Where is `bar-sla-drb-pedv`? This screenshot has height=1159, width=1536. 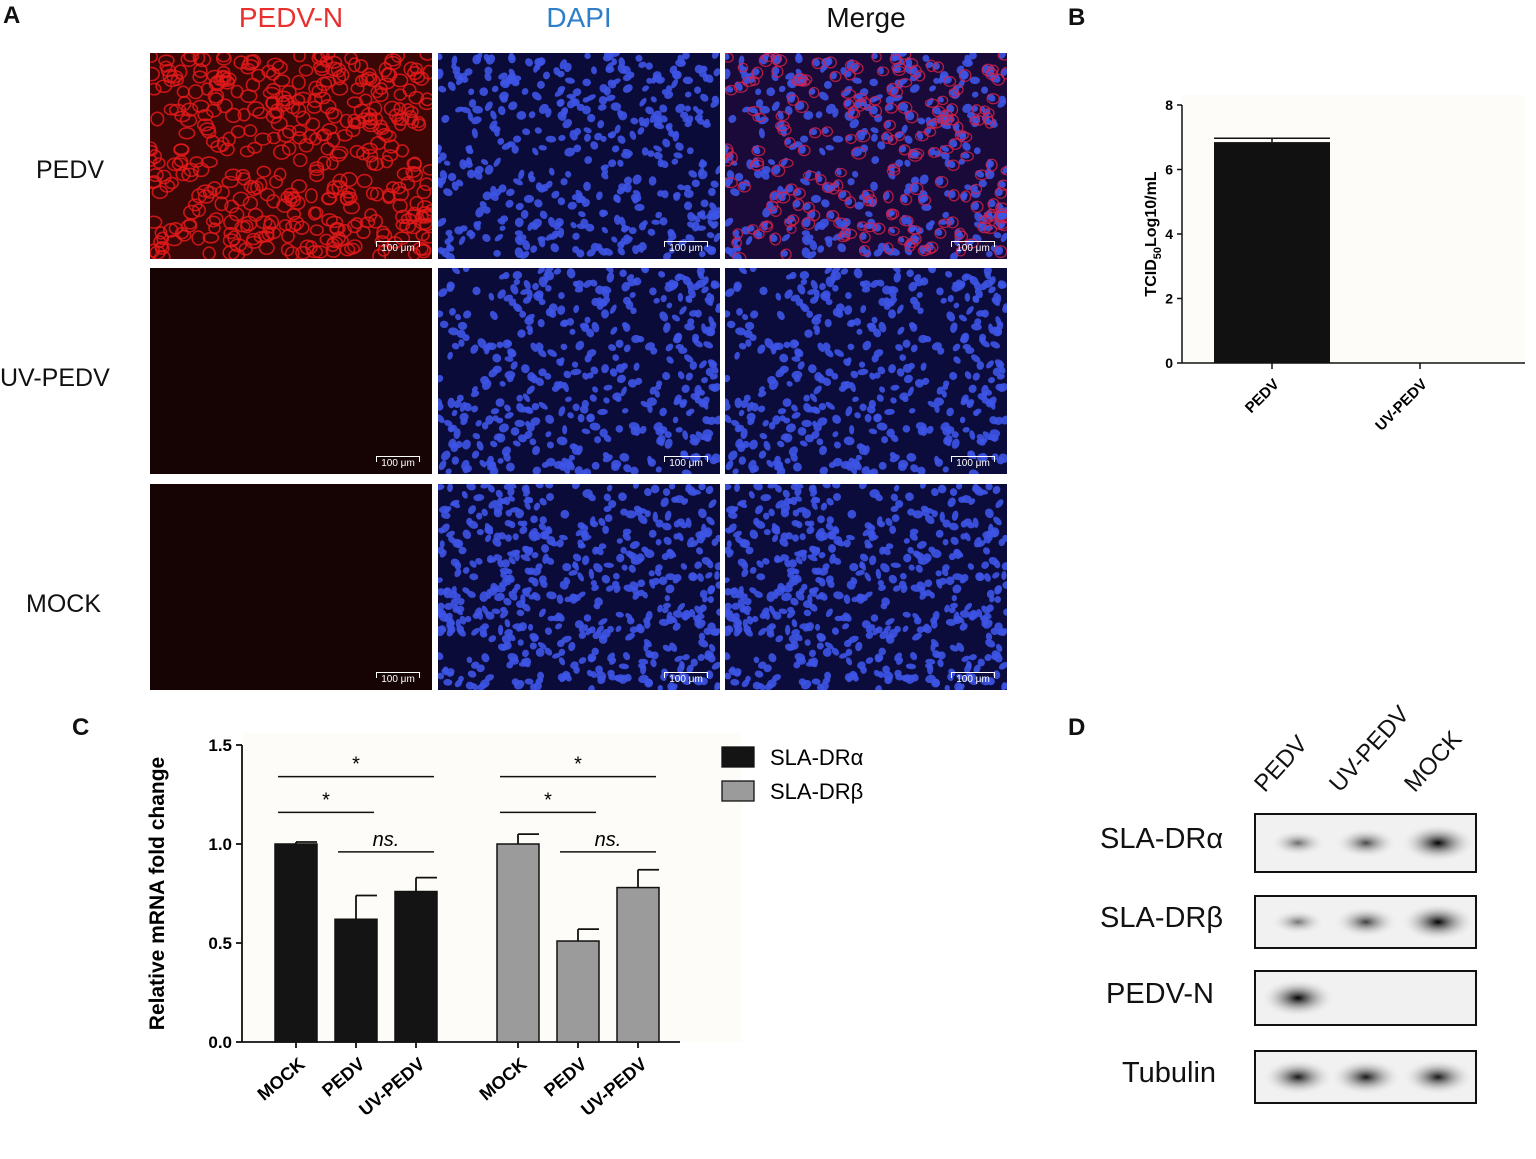
bar-sla-drb-pedv is located at coordinates (578, 991).